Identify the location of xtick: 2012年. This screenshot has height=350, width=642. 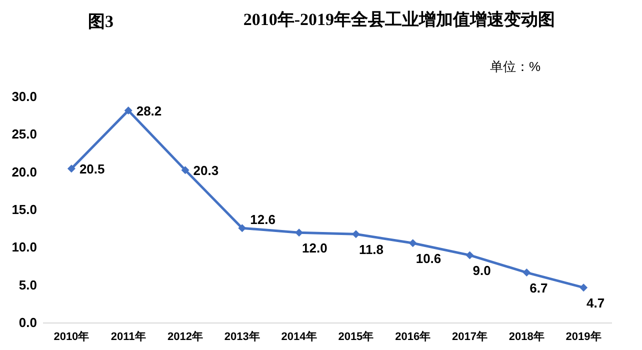
(185, 337).